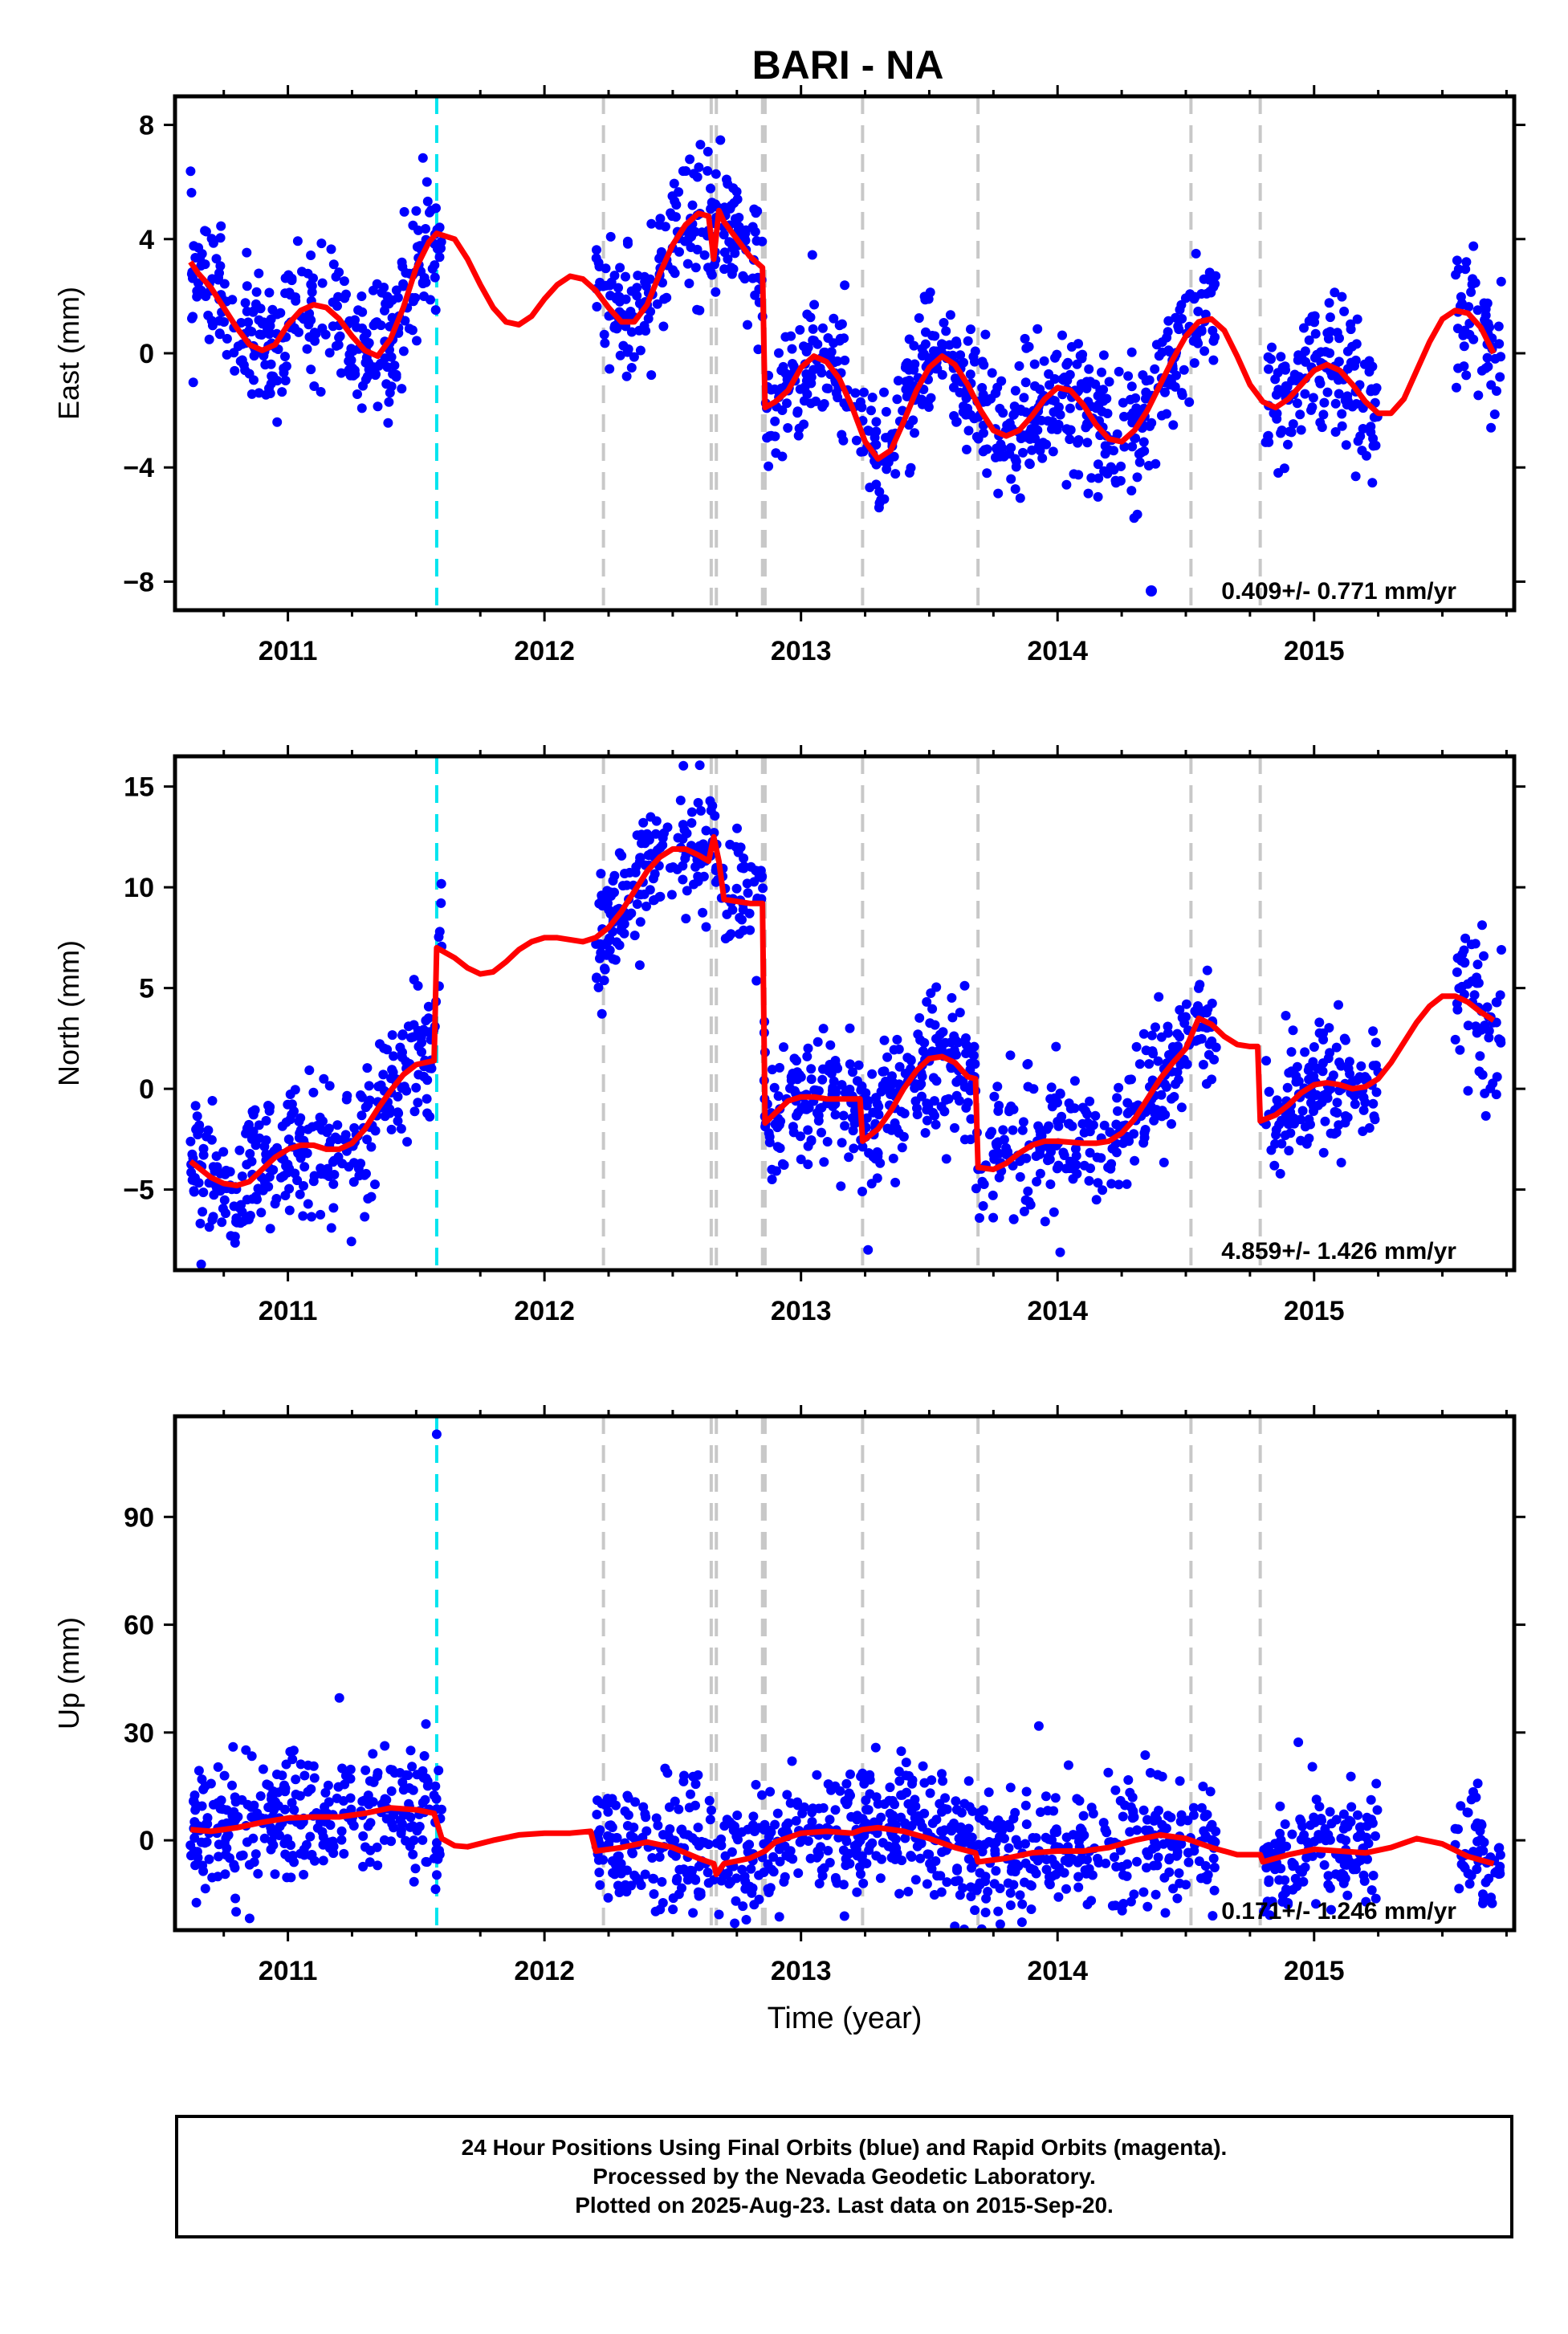 The width and height of the screenshot is (1568, 2334). I want to click on x-tick-label: 2013, so click(801, 1311).